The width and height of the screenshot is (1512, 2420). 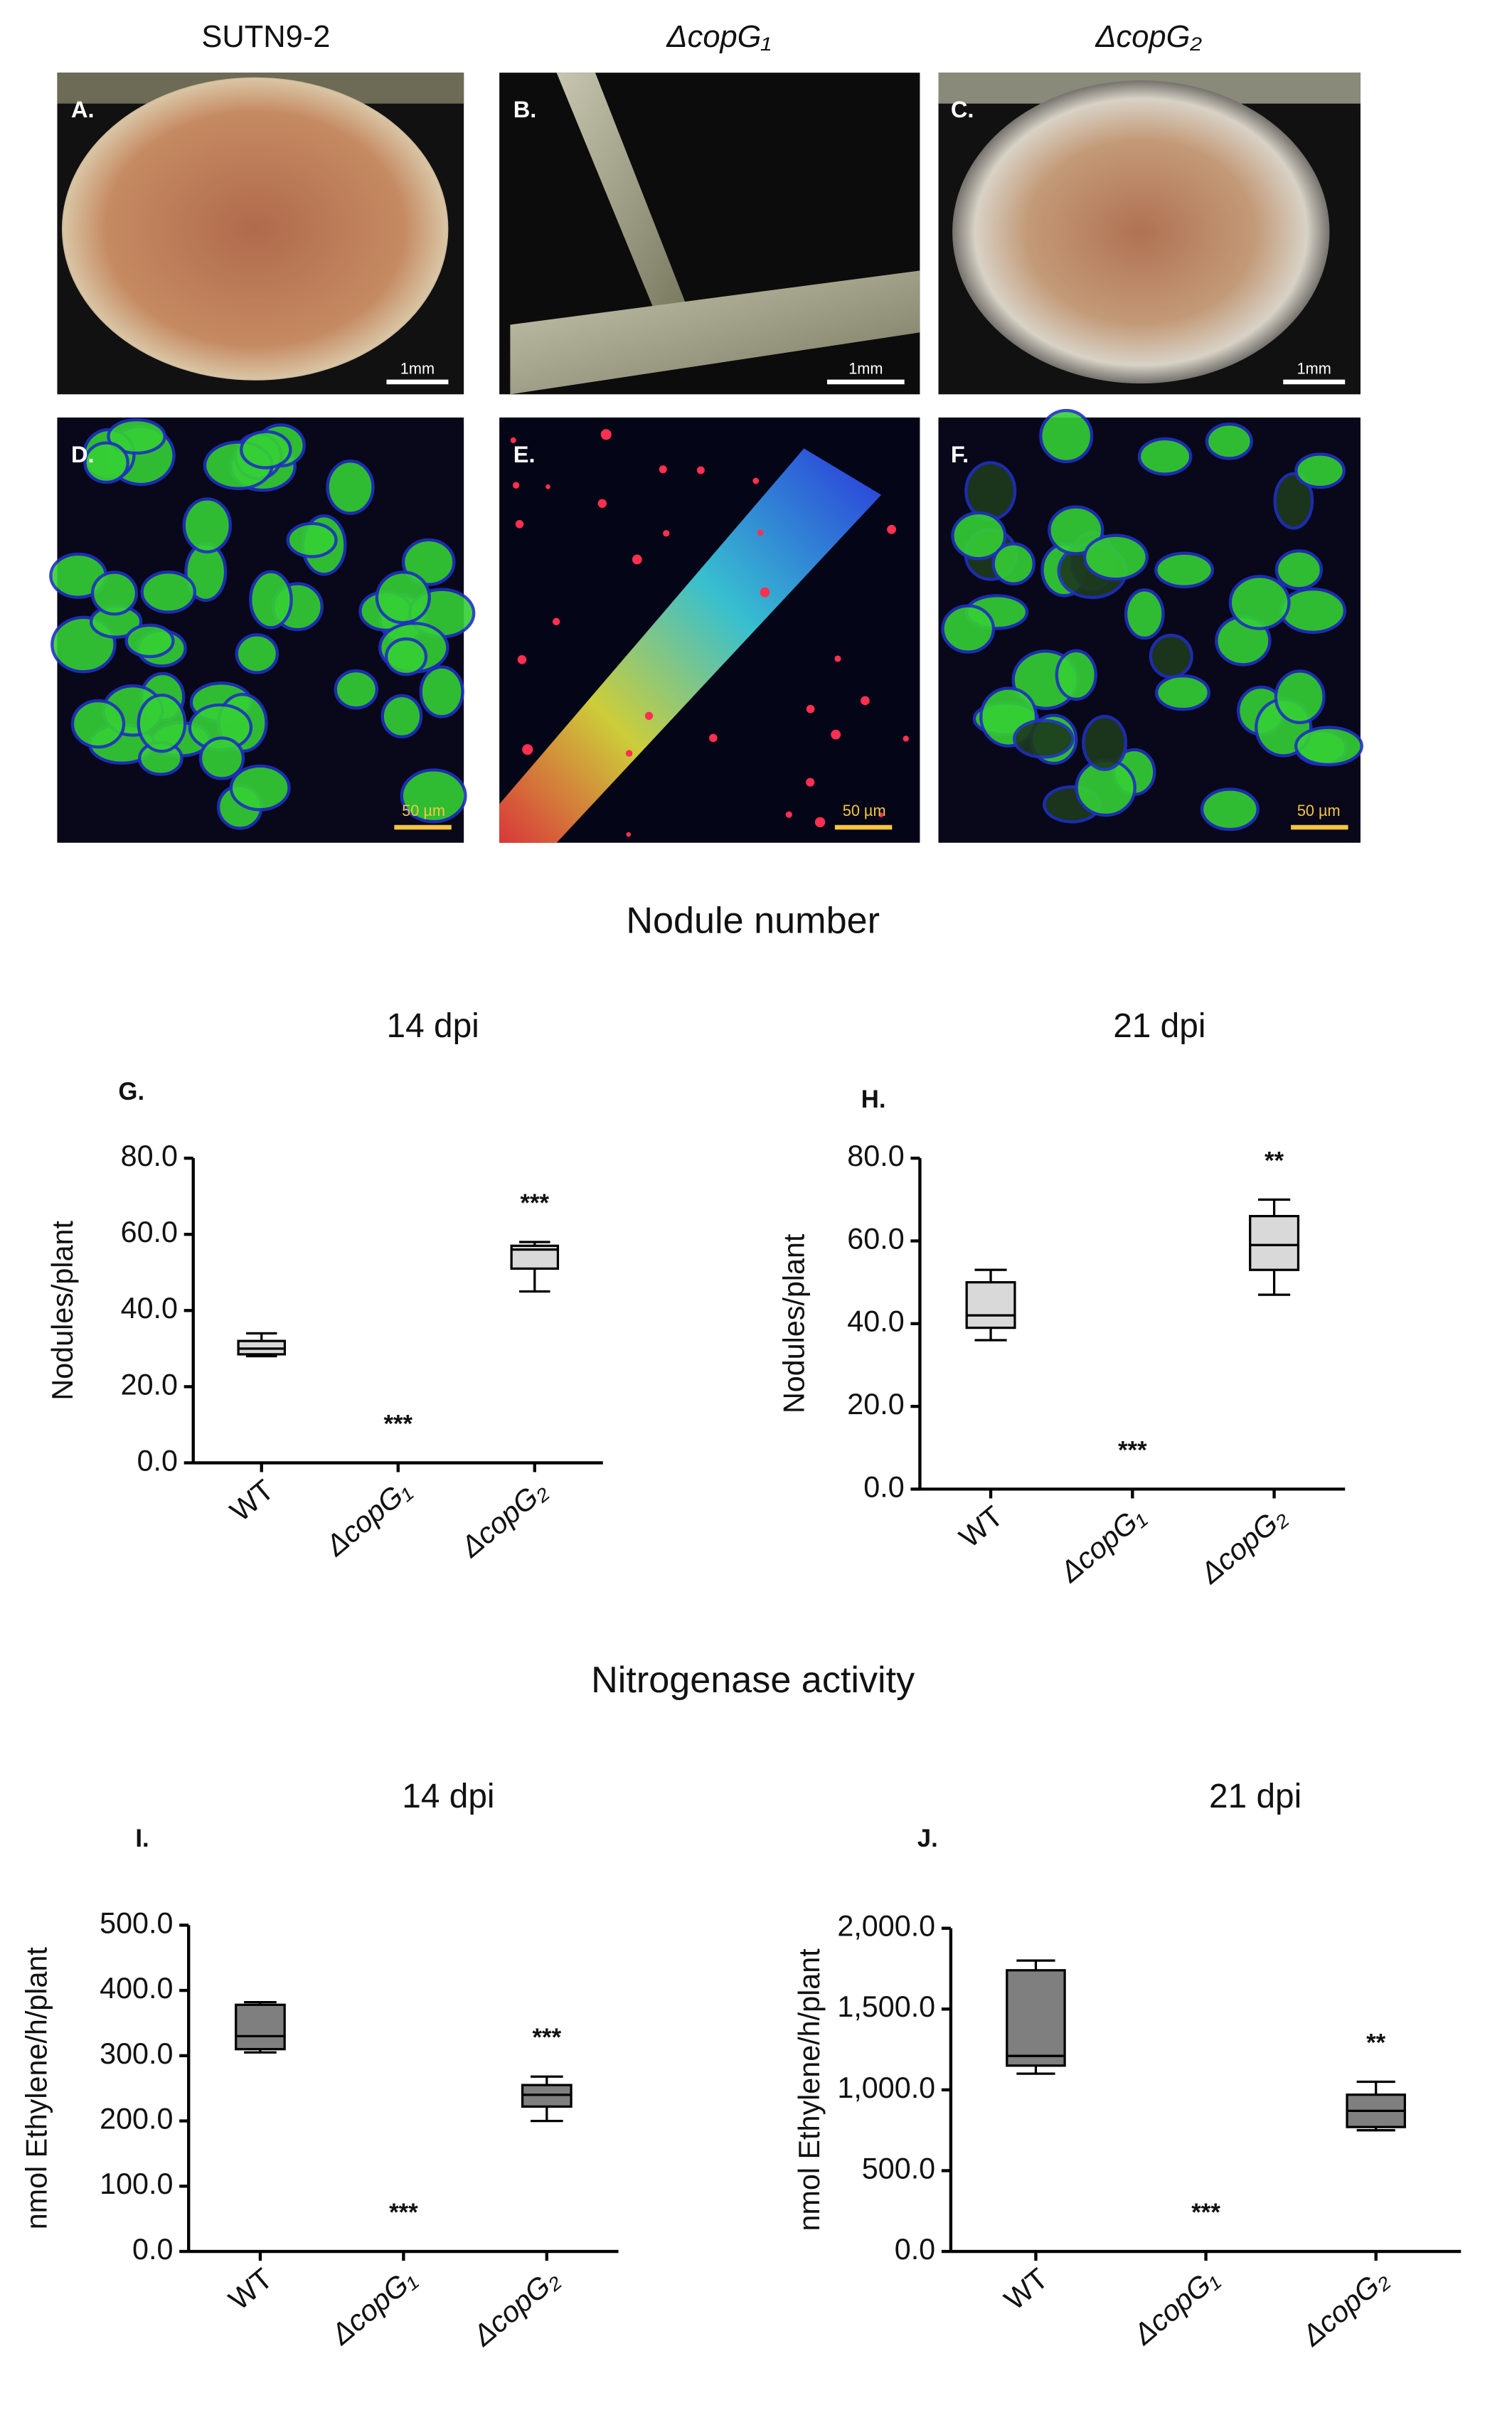 I want to click on panel-label: I., so click(x=142, y=1838).